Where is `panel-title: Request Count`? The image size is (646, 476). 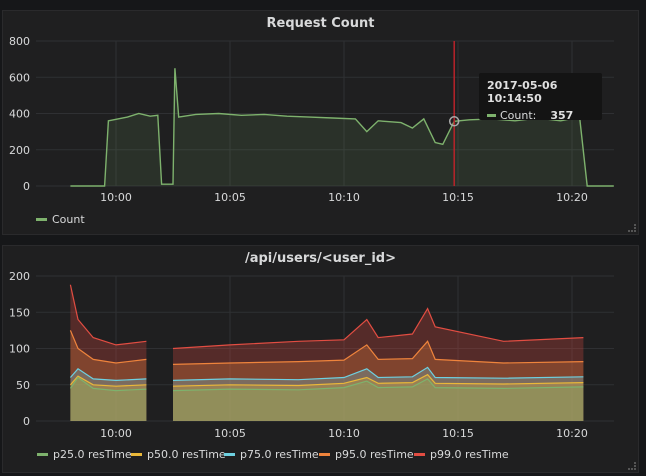
panel-title: Request Count is located at coordinates (320, 23).